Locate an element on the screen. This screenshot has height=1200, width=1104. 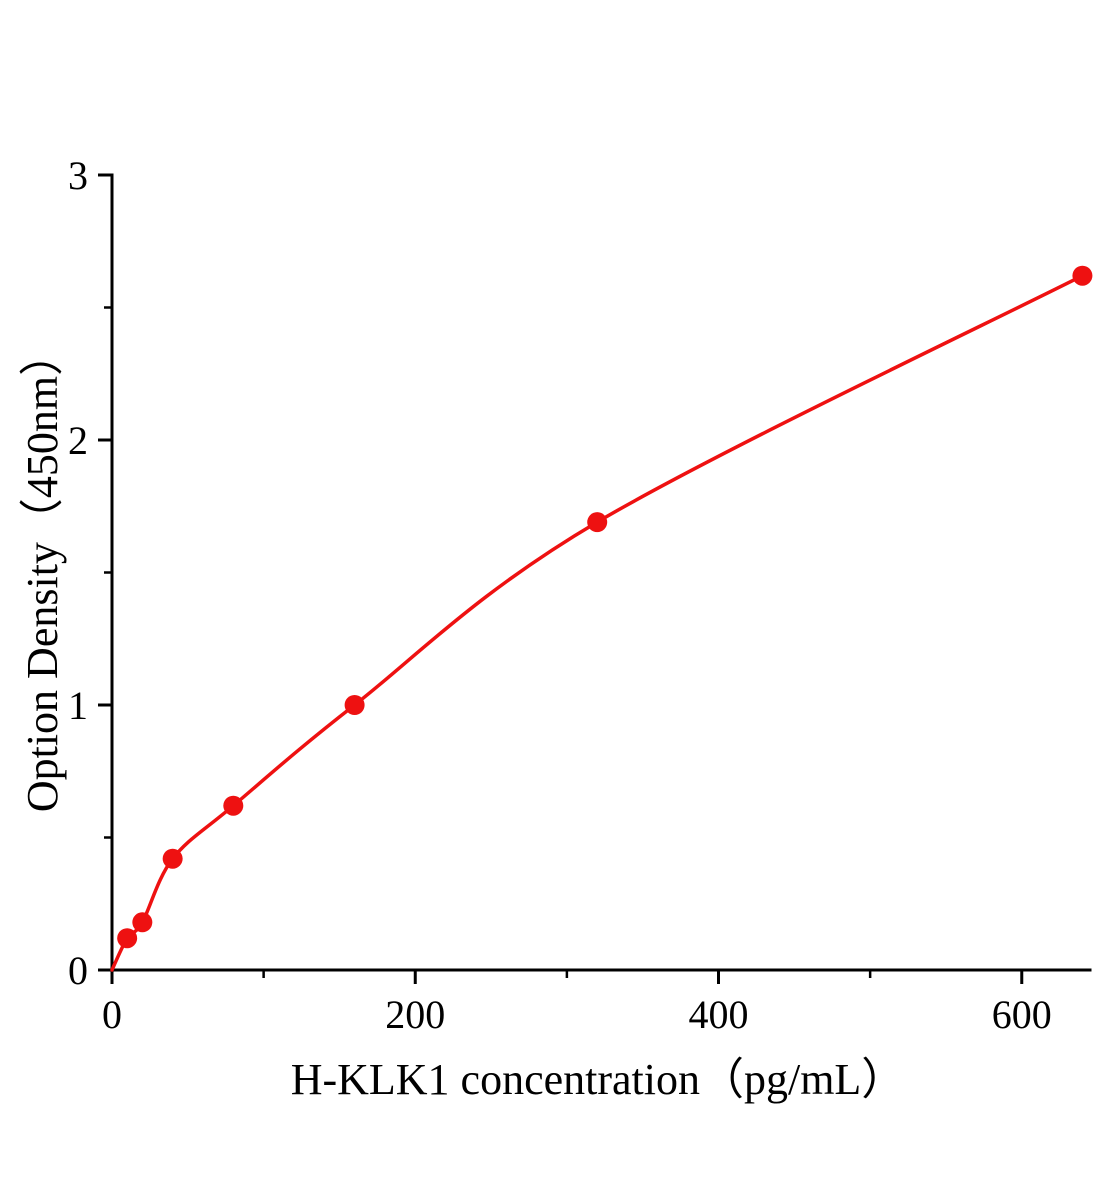
x-tick-label: 600 is located at coordinates (1022, 1014).